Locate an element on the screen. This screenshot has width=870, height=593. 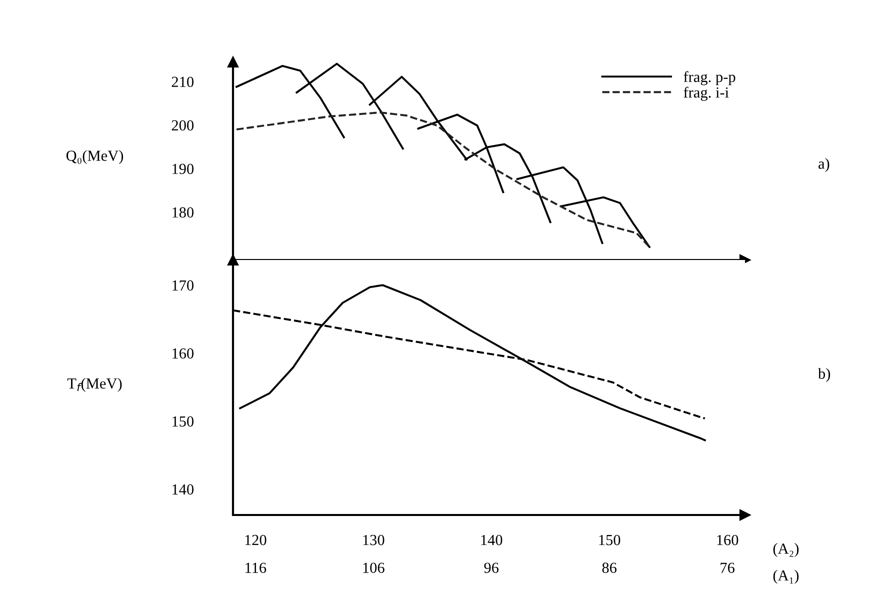
text: a) is located at coordinates (824, 165).